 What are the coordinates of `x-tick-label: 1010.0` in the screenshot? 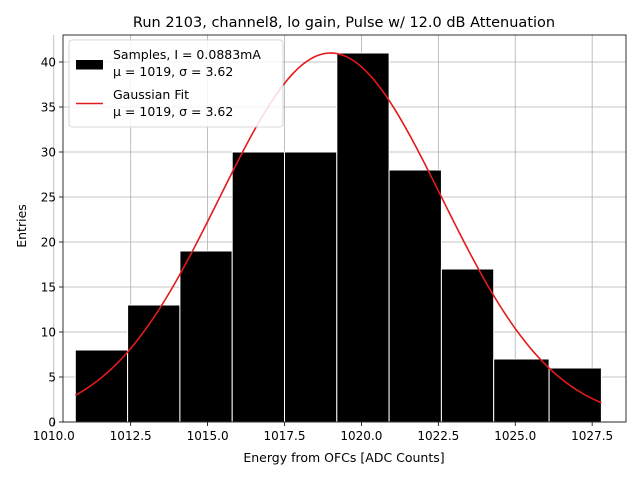 It's located at (54, 436).